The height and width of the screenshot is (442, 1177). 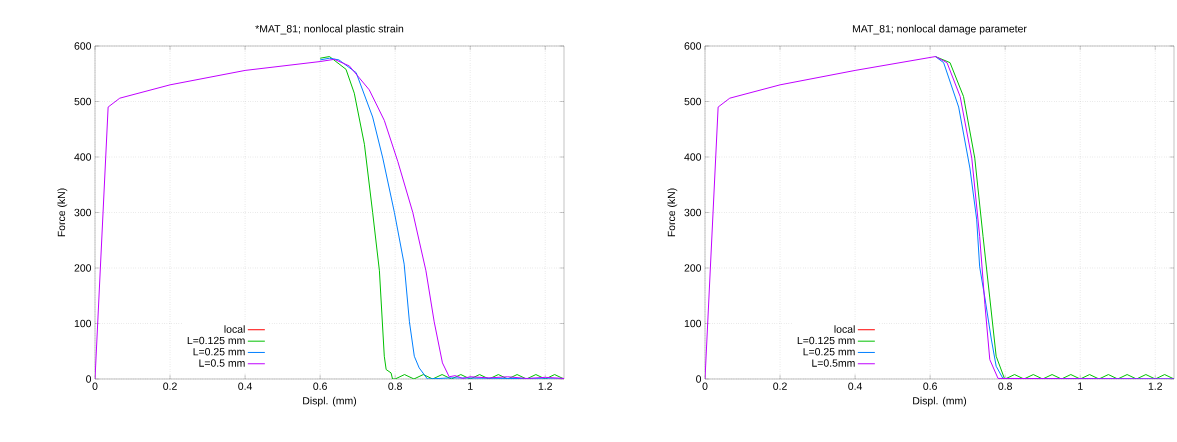 What do you see at coordinates (1054, 217) in the screenshot?
I see `line-series` at bounding box center [1054, 217].